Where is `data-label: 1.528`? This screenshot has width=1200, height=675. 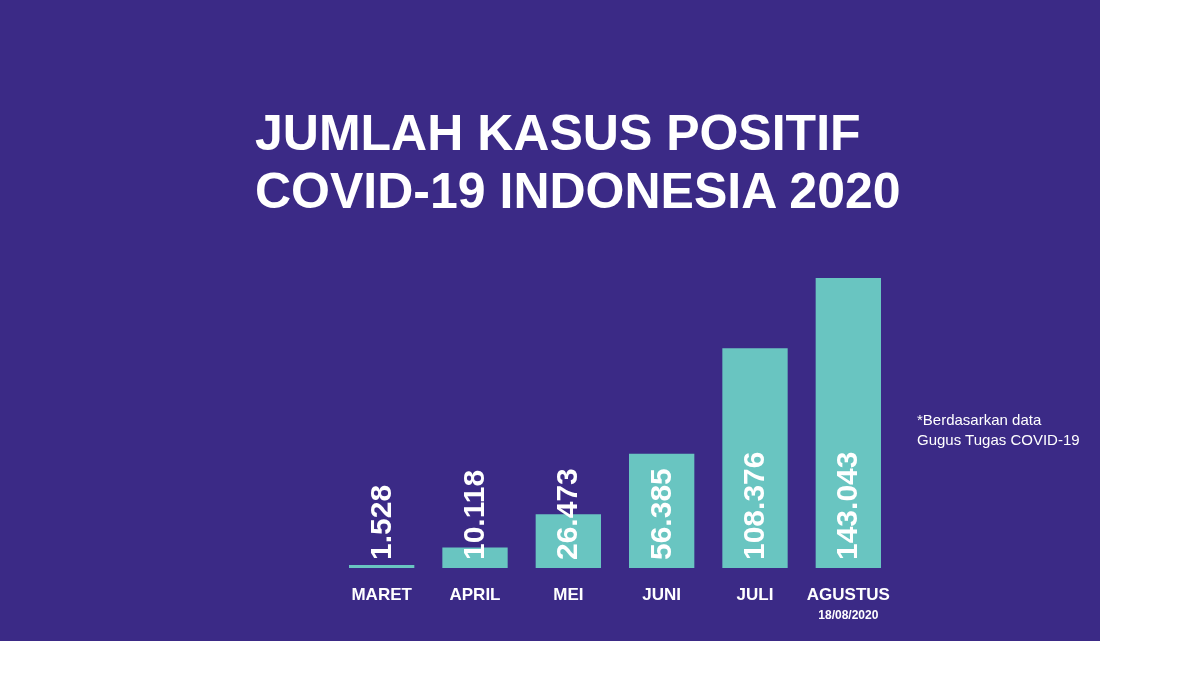
data-label: 1.528 is located at coordinates (380, 522).